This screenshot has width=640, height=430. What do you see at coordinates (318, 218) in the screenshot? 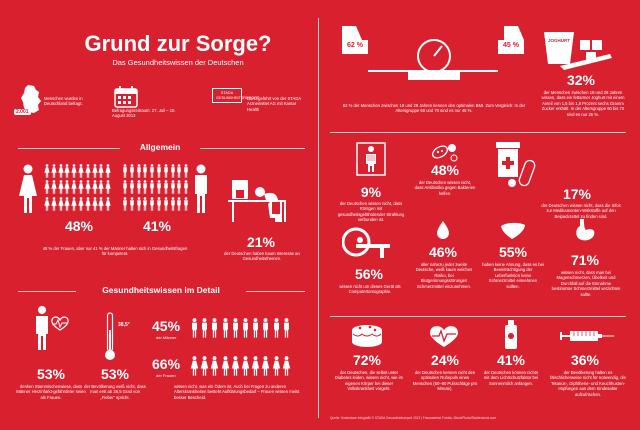
I see `center-divider` at bounding box center [318, 218].